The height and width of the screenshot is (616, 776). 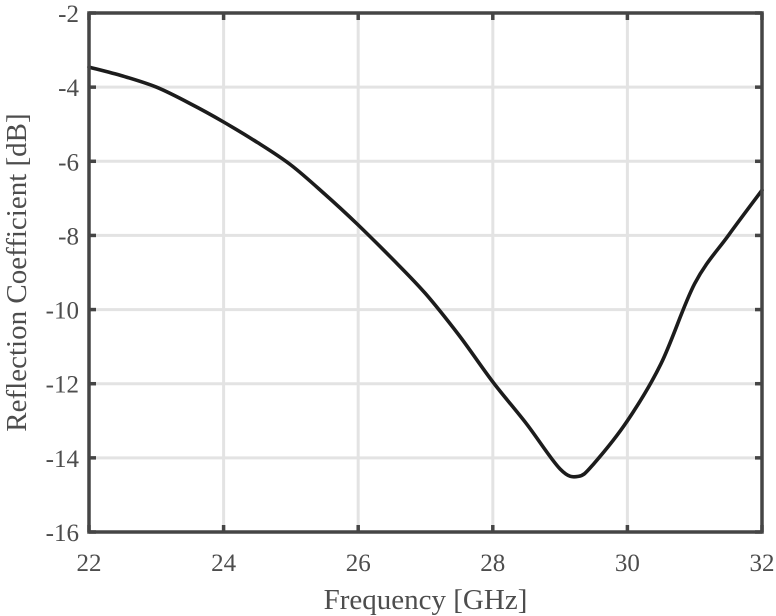 I want to click on y-axis-title: Reflection Coefficient [dB], so click(x=17, y=272).